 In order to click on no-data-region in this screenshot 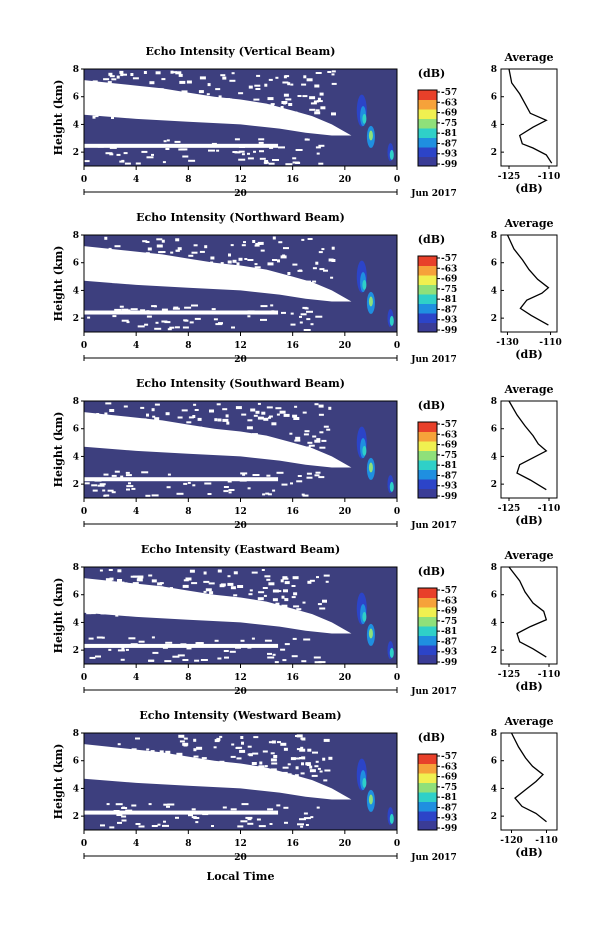, I will do `click(218, 108)`.